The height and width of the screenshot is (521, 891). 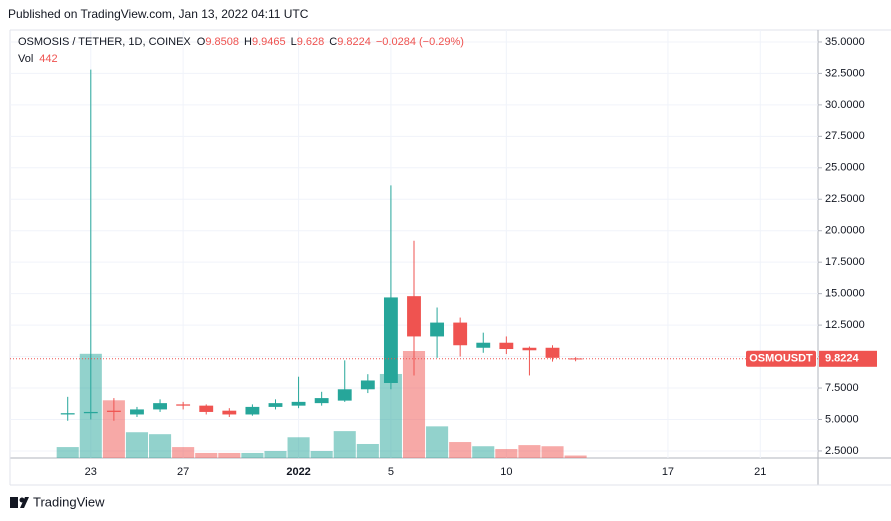 What do you see at coordinates (269, 42) in the screenshot?
I see `legend-field-value: 9.9465` at bounding box center [269, 42].